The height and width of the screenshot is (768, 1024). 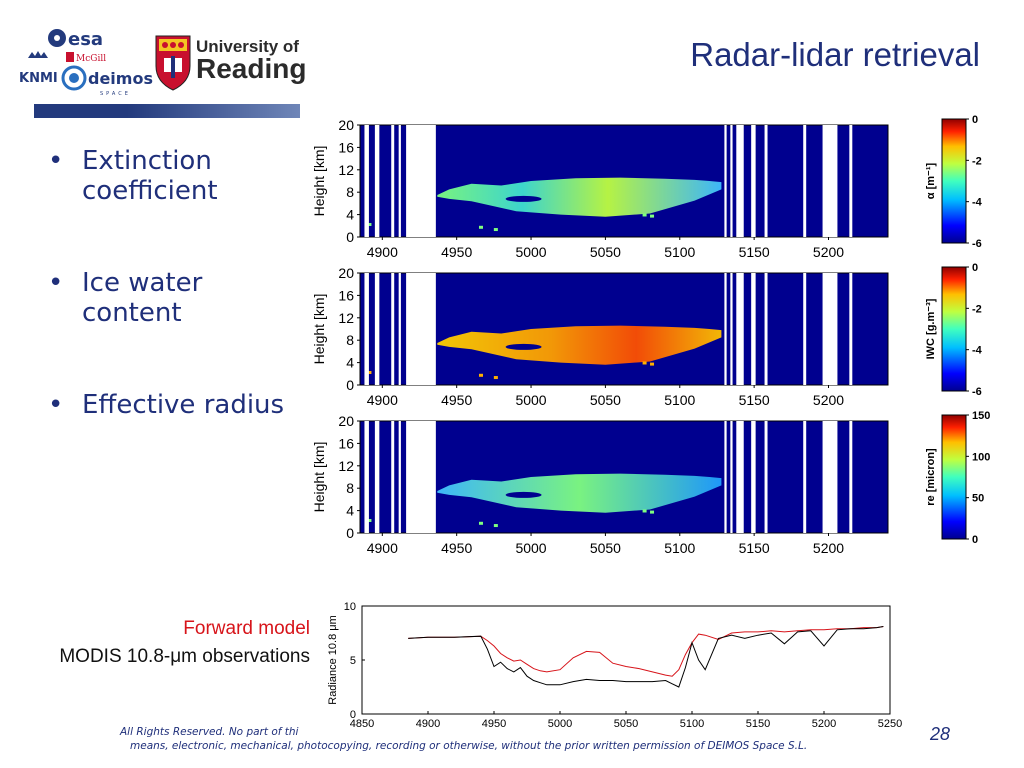 What do you see at coordinates (246, 628) in the screenshot?
I see `forward-model-label: Forward model` at bounding box center [246, 628].